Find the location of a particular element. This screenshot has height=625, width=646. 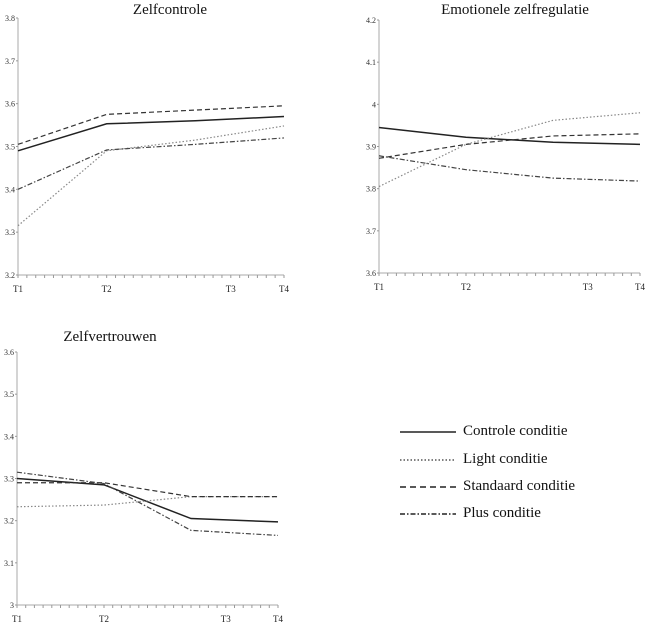

y-tick-label: 4.1 is located at coordinates (371, 62).